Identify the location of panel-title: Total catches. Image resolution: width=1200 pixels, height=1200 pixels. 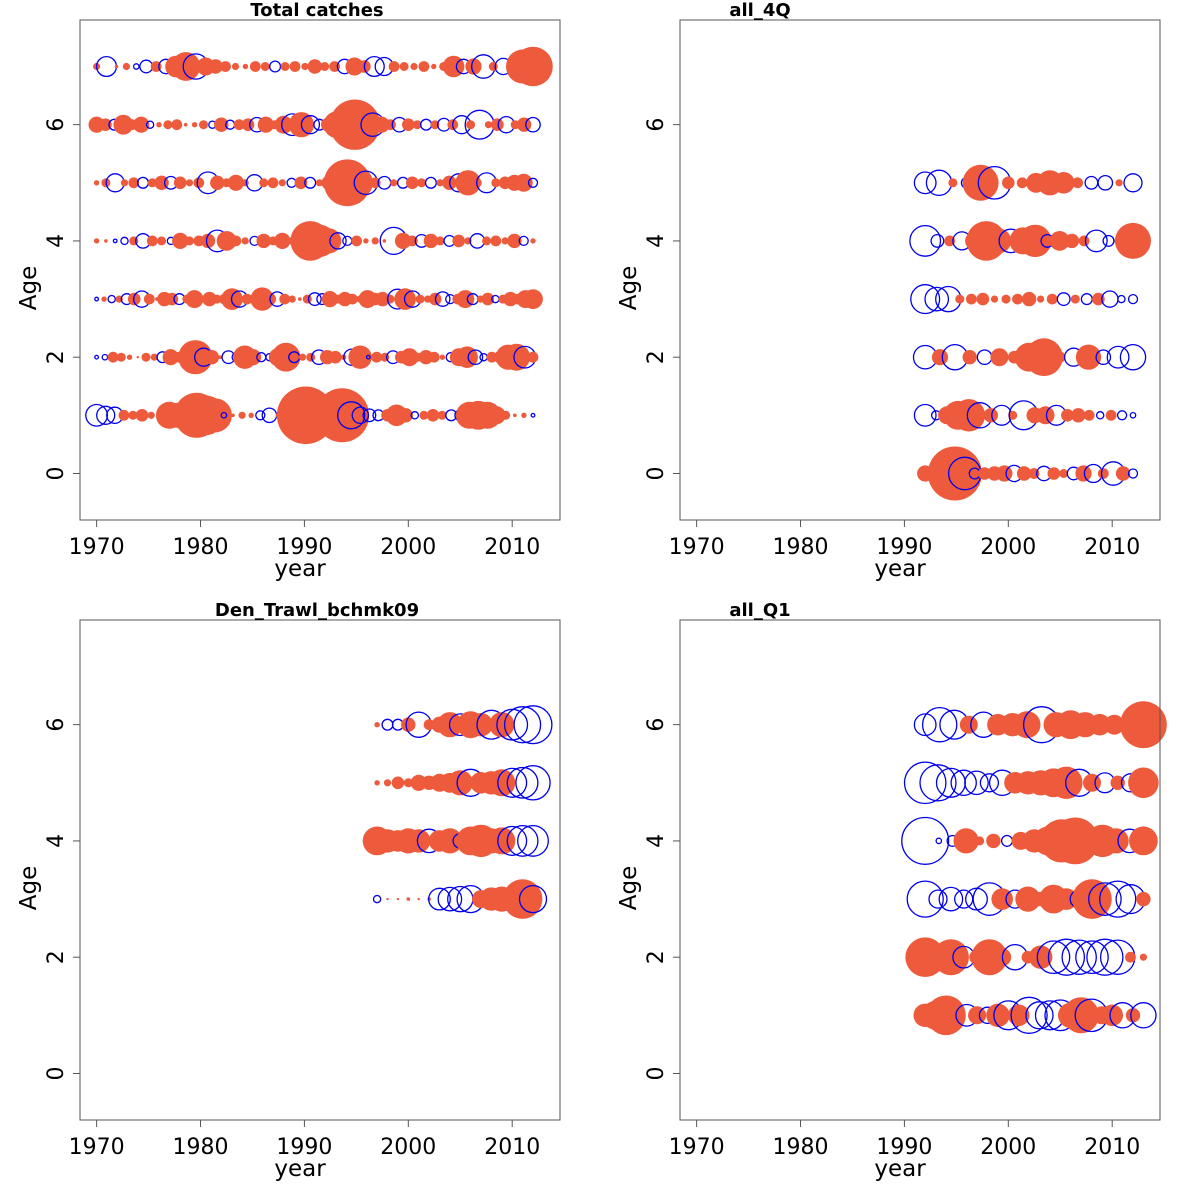
(316, 10).